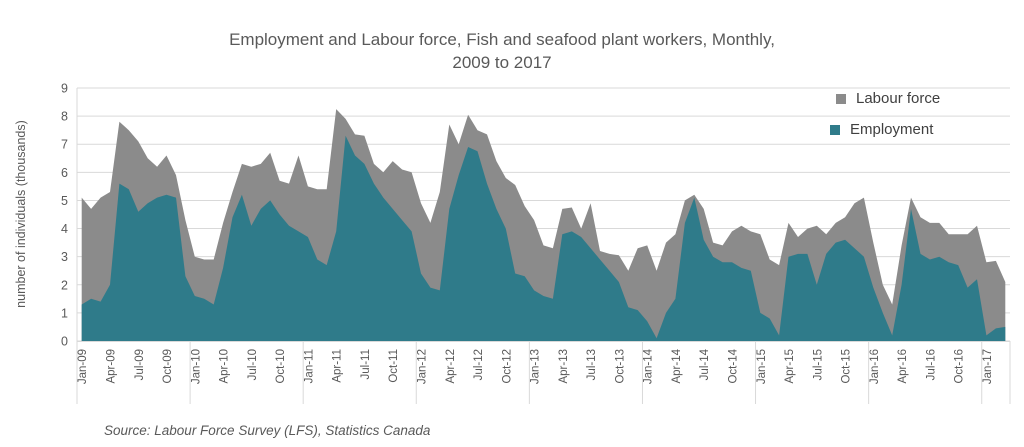 The image size is (1024, 447). What do you see at coordinates (620, 366) in the screenshot?
I see `x-tick-label: Oct-13` at bounding box center [620, 366].